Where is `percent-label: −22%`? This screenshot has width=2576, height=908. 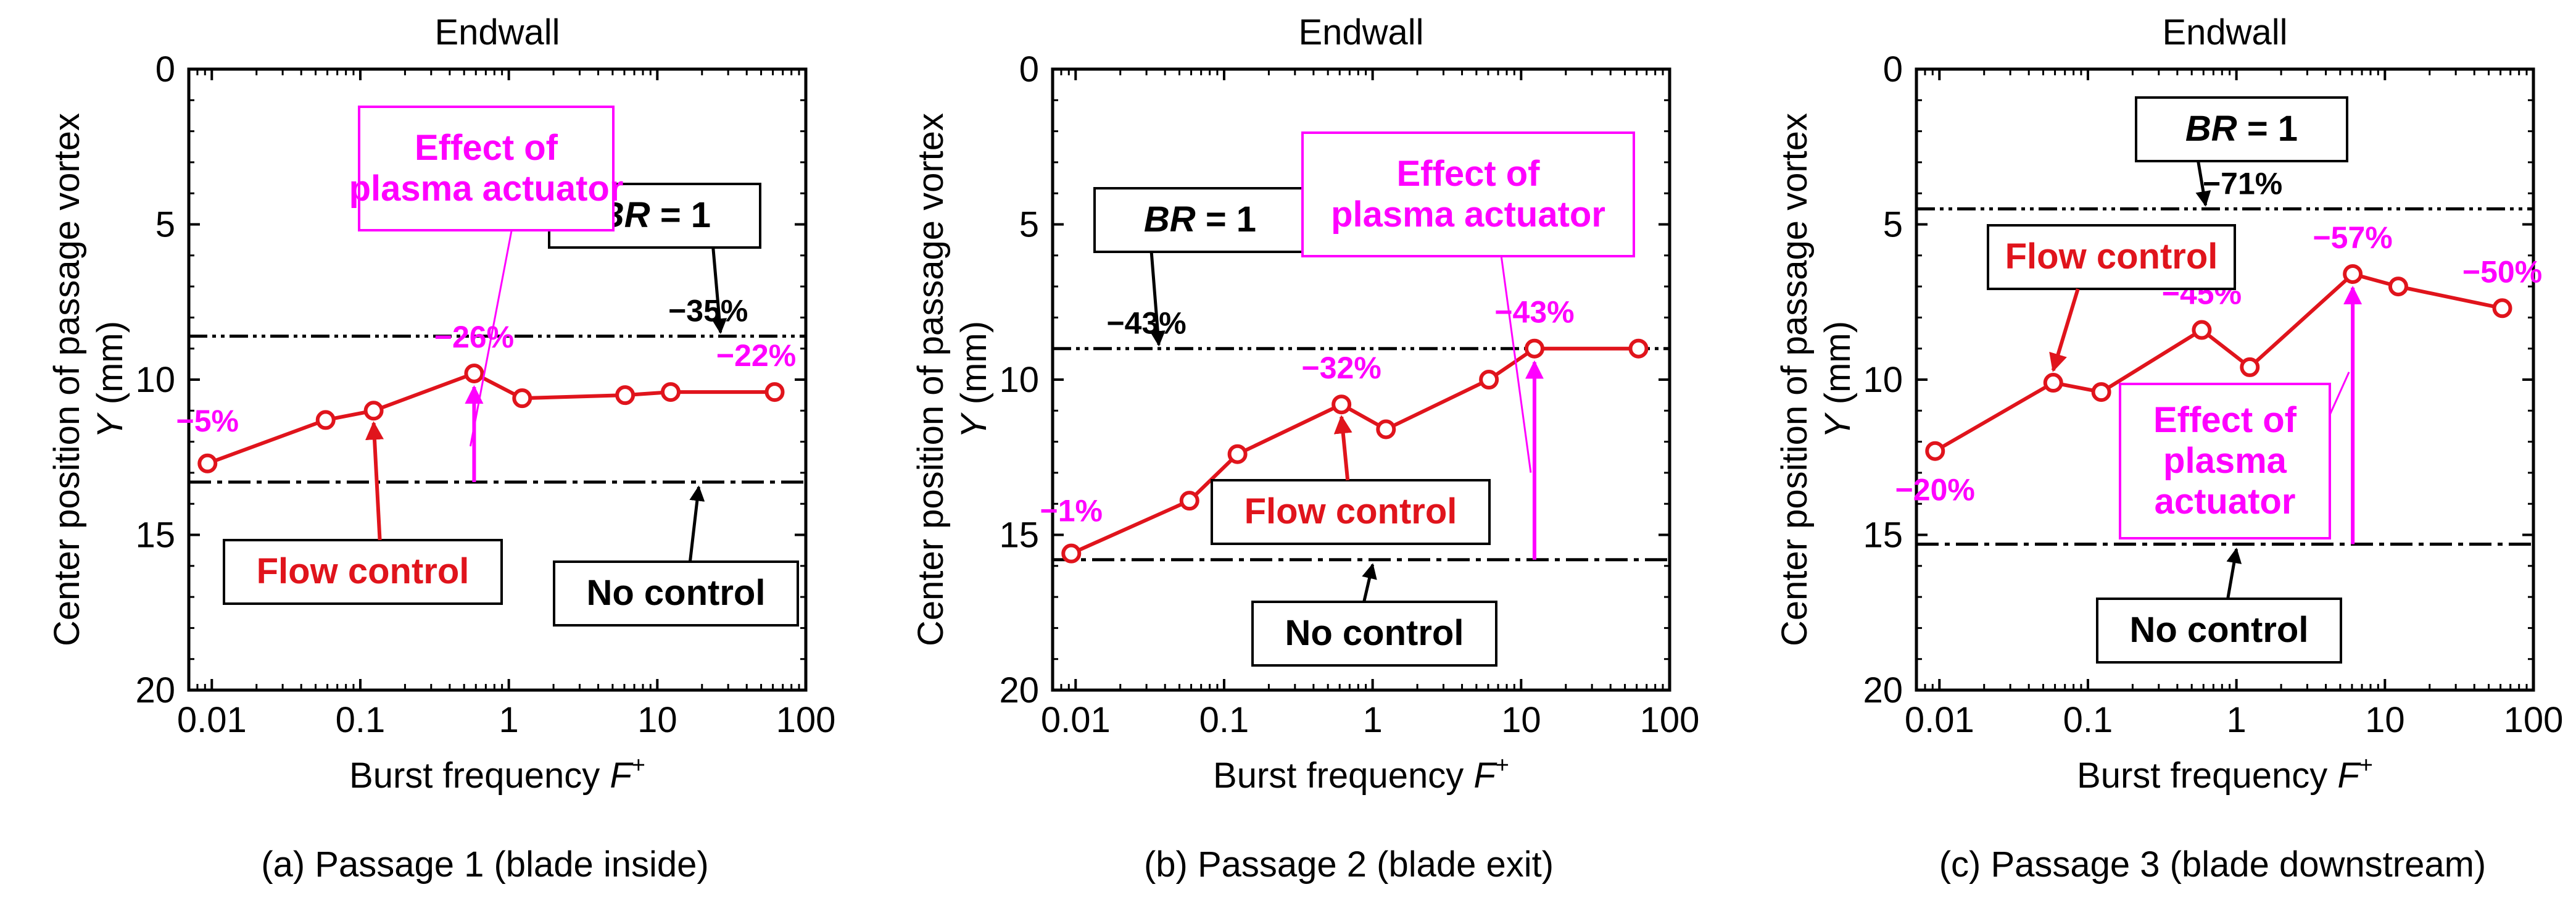
percent-label: −22% is located at coordinates (756, 356).